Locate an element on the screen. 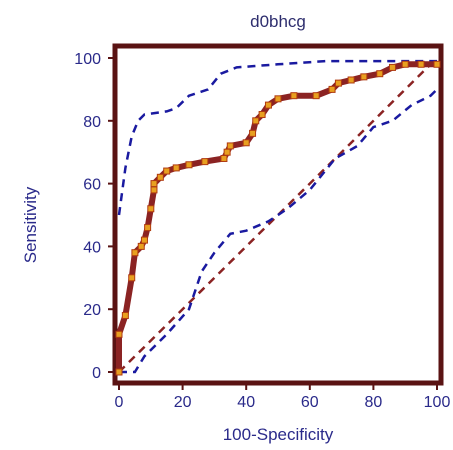  y-tick-label: 80 is located at coordinates (92, 122).